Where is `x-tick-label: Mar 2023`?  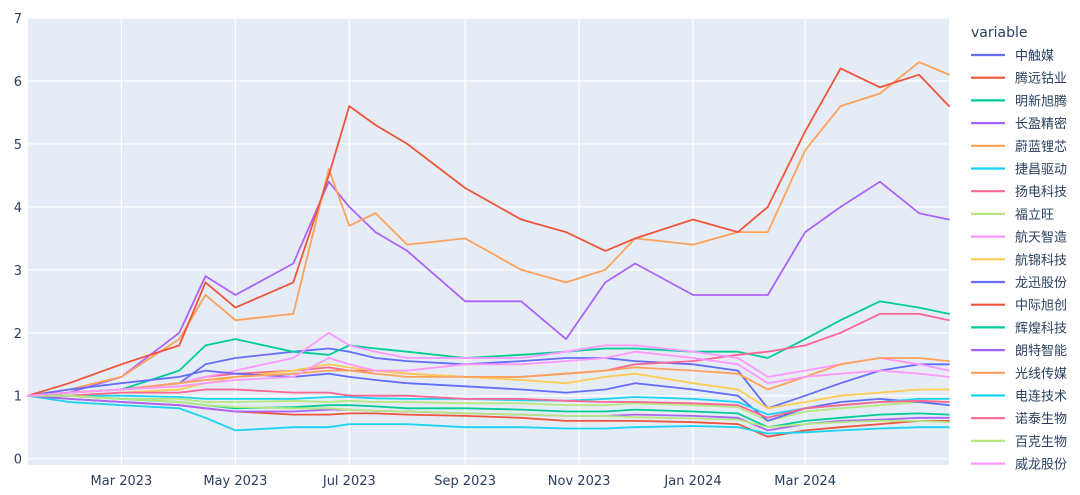 x-tick-label: Mar 2023 is located at coordinates (122, 481).